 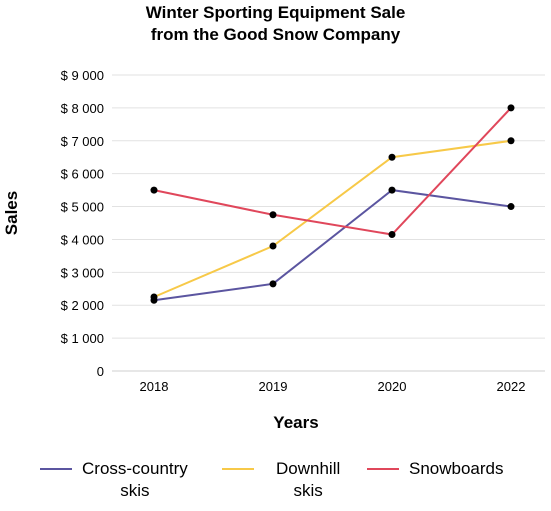 I want to click on x-tick-label: 2018, so click(x=154, y=386).